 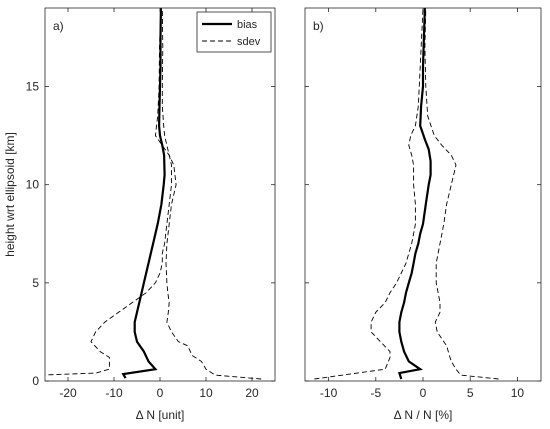 I want to click on x-axis-label: Δ N [unit], so click(x=160, y=415).